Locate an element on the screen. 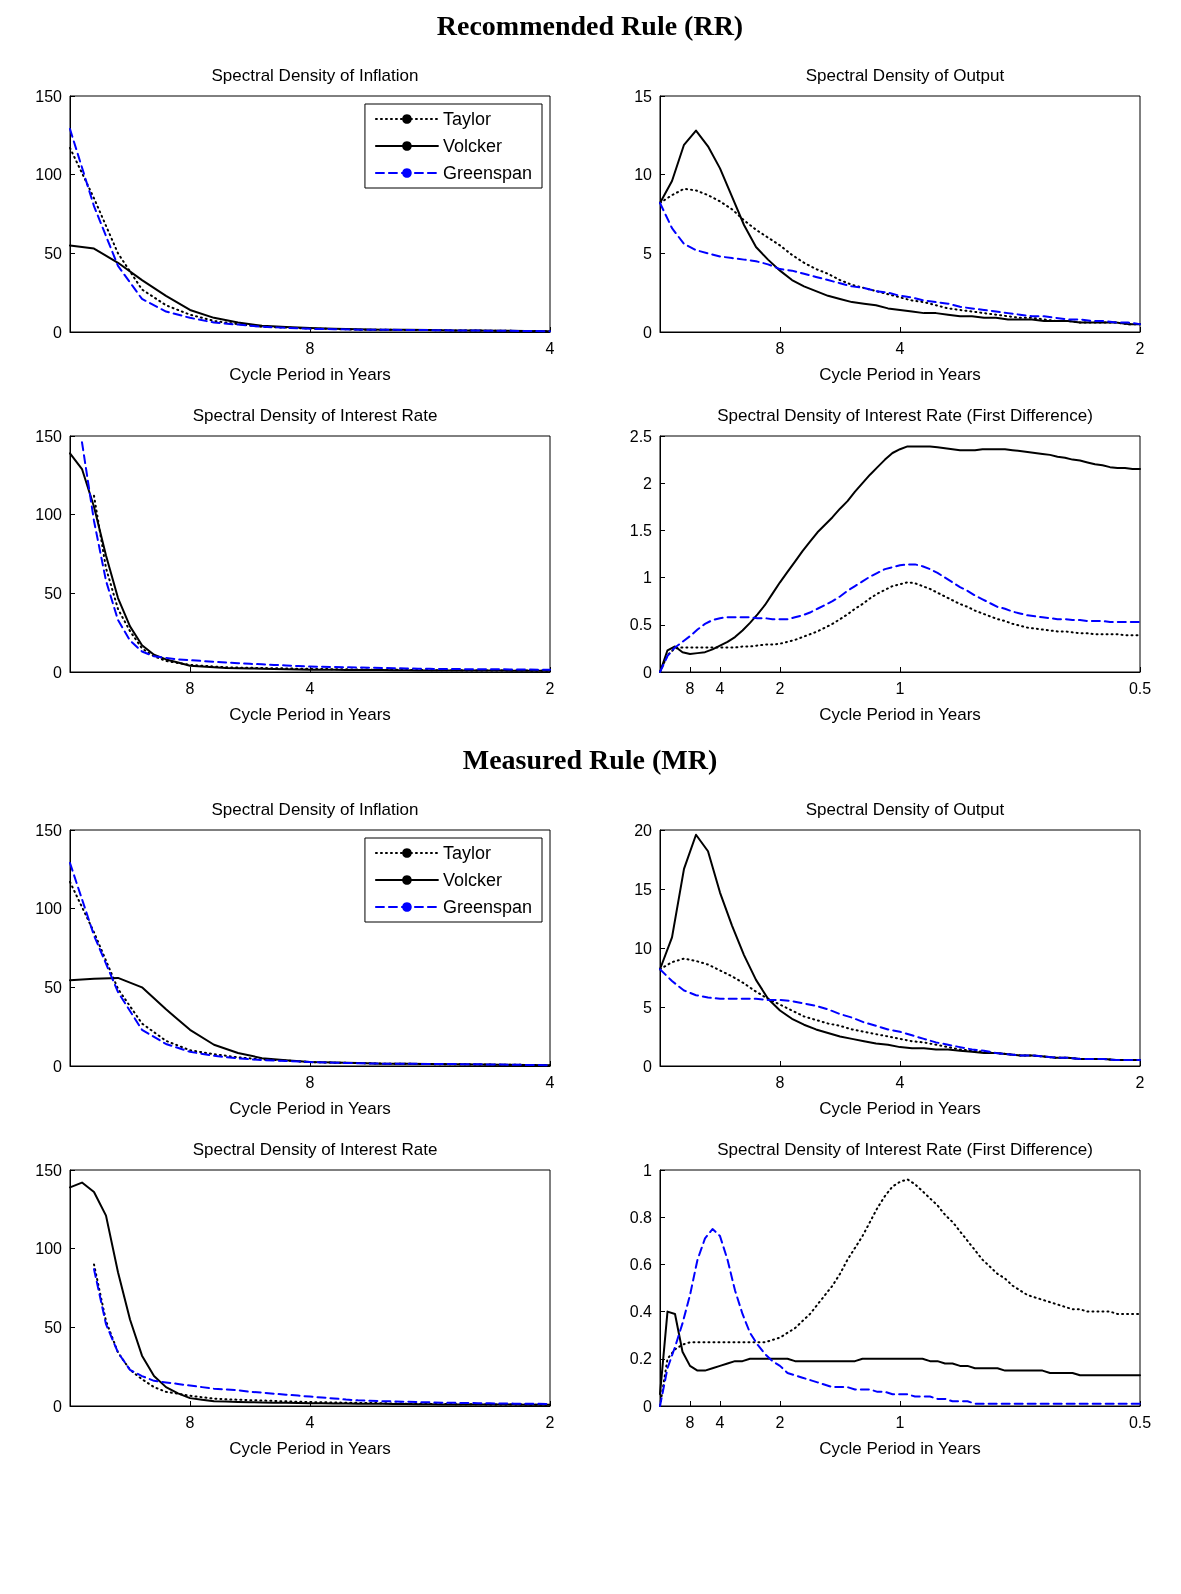  y-tick-label: 0.4 is located at coordinates (641, 1312).